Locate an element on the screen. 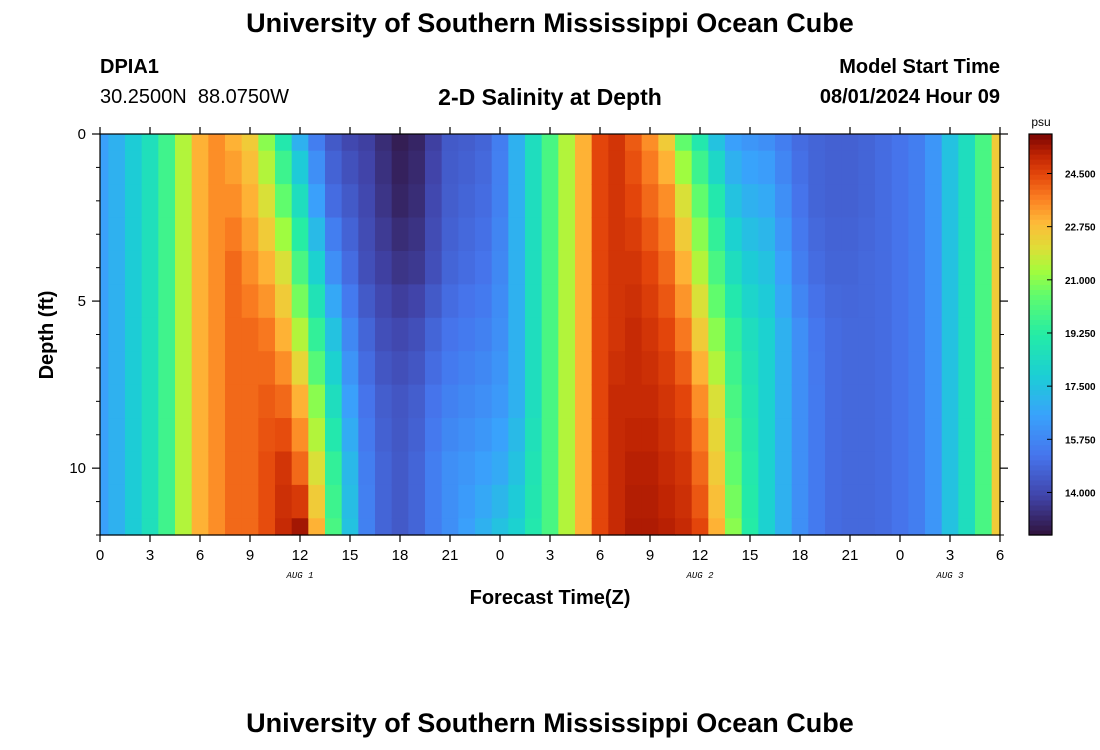 The height and width of the screenshot is (750, 1100). x-tick-label: 0 is located at coordinates (500, 555).